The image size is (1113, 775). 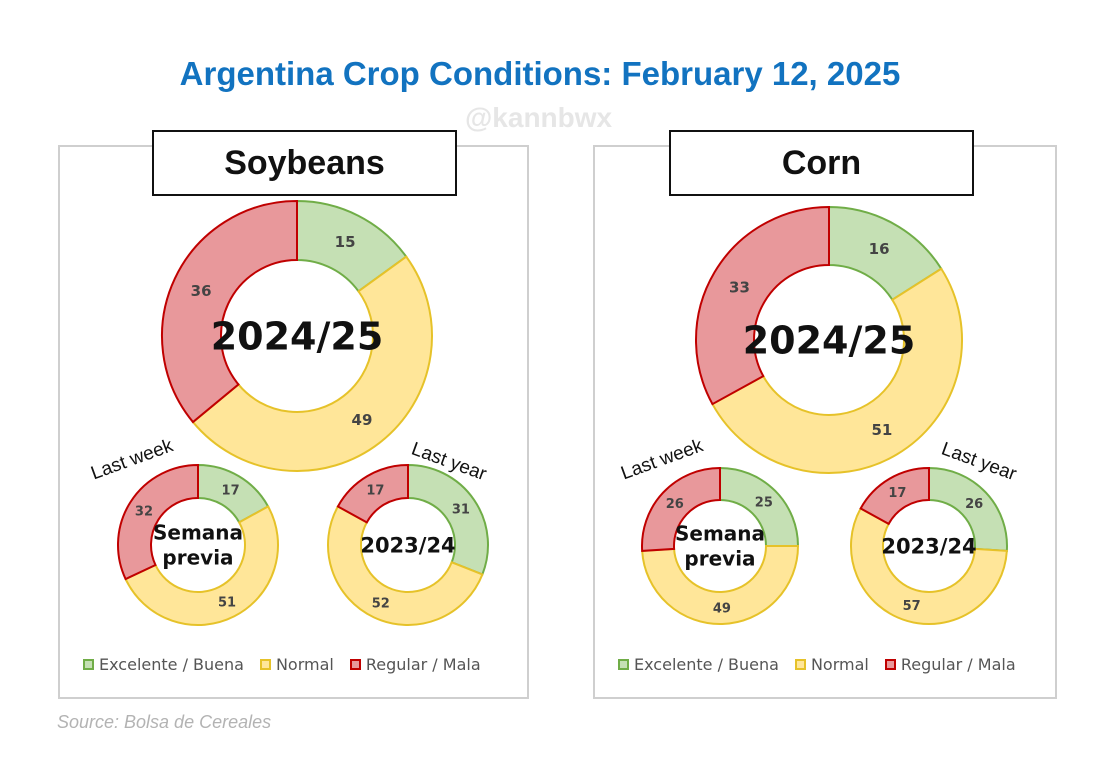 I want to click on data-label-poor: 33, so click(x=739, y=287).